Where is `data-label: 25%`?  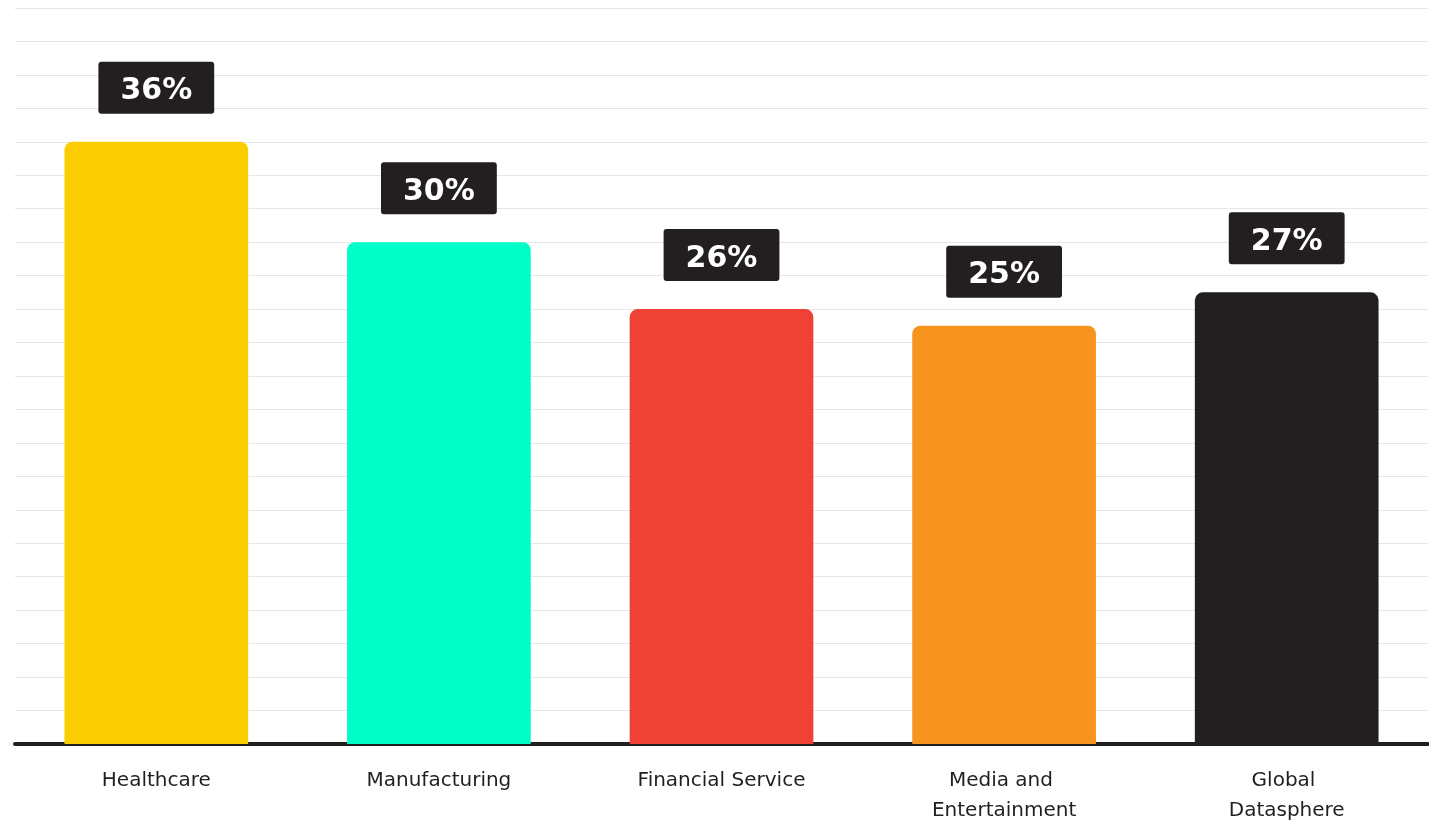
data-label: 25% is located at coordinates (1004, 273).